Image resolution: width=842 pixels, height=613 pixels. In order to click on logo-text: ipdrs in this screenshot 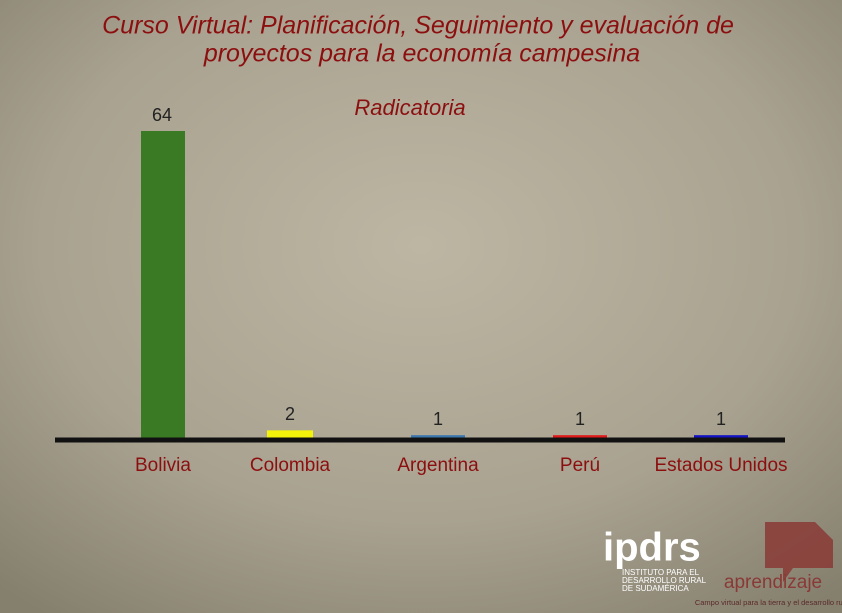, I will do `click(652, 548)`.